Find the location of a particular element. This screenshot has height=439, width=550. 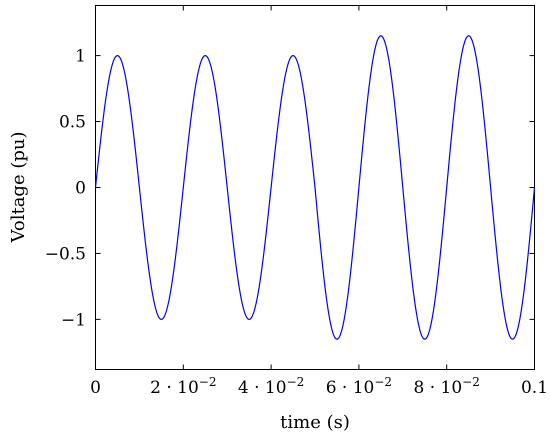

x-tick-label: 0 is located at coordinates (95, 388).